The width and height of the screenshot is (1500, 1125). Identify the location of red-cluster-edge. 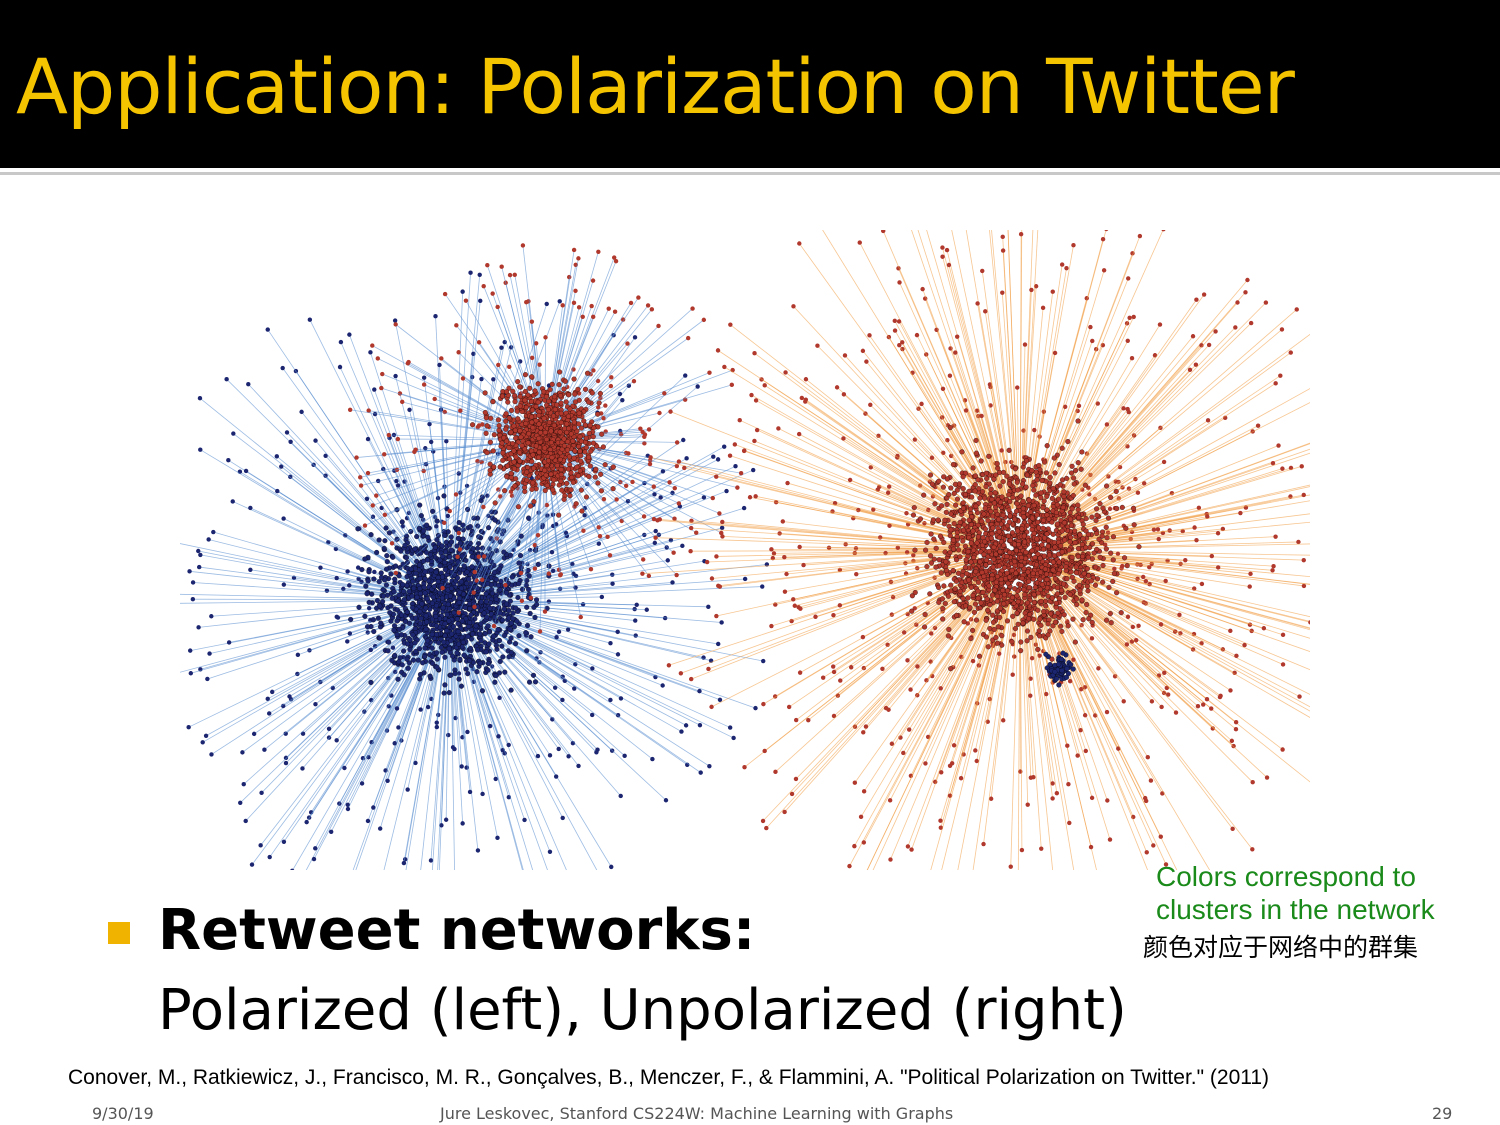
(875, 549).